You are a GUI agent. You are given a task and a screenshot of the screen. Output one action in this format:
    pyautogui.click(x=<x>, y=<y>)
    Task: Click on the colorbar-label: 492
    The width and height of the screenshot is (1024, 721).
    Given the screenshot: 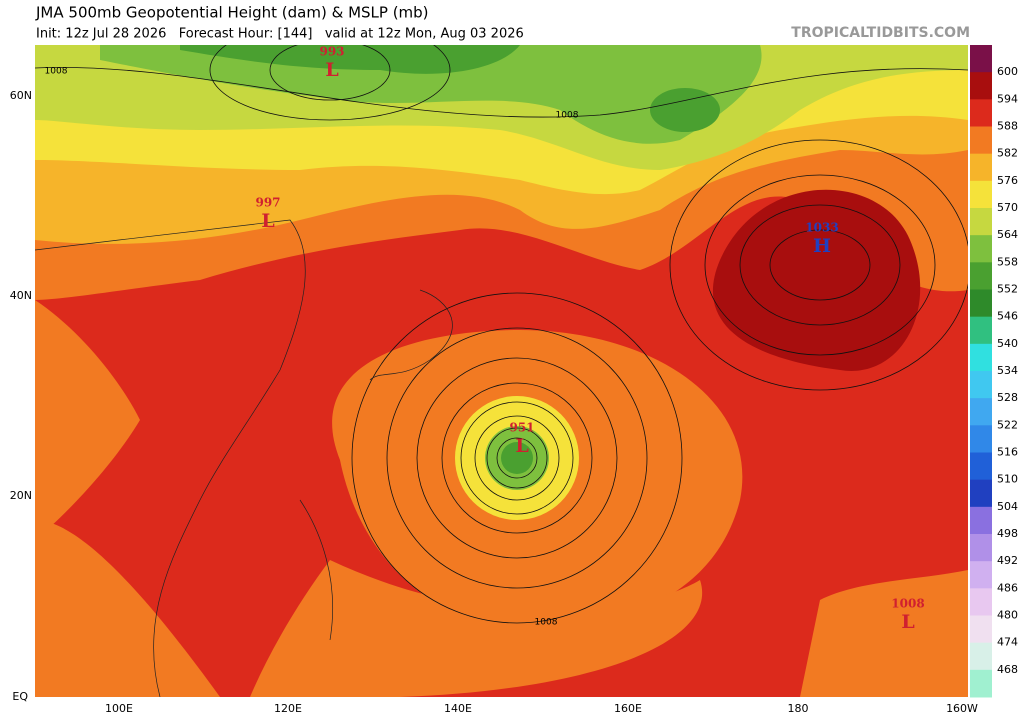 What is the action you would take?
    pyautogui.click(x=1007, y=560)
    